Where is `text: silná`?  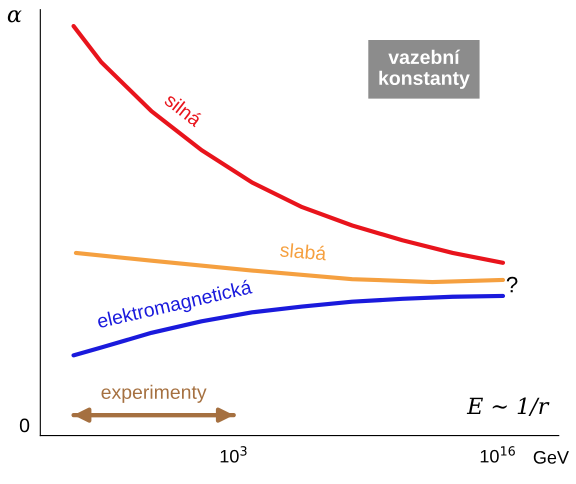
text: silná is located at coordinates (184, 110).